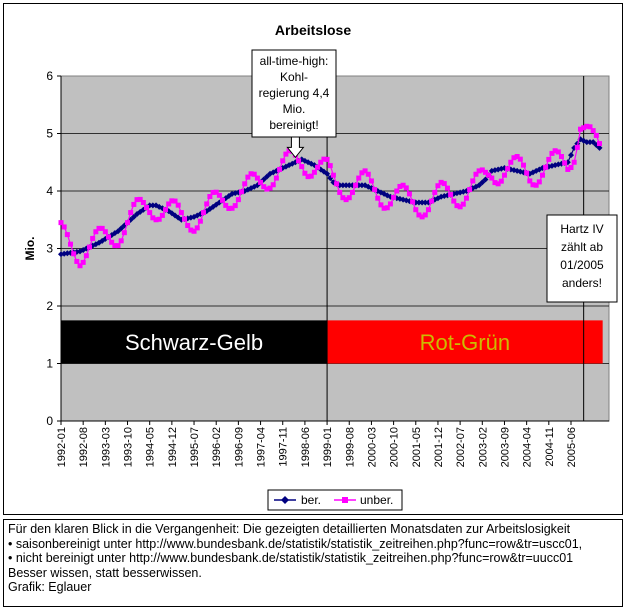  I want to click on annotation-2-line-3: 01/2005, so click(582, 265).